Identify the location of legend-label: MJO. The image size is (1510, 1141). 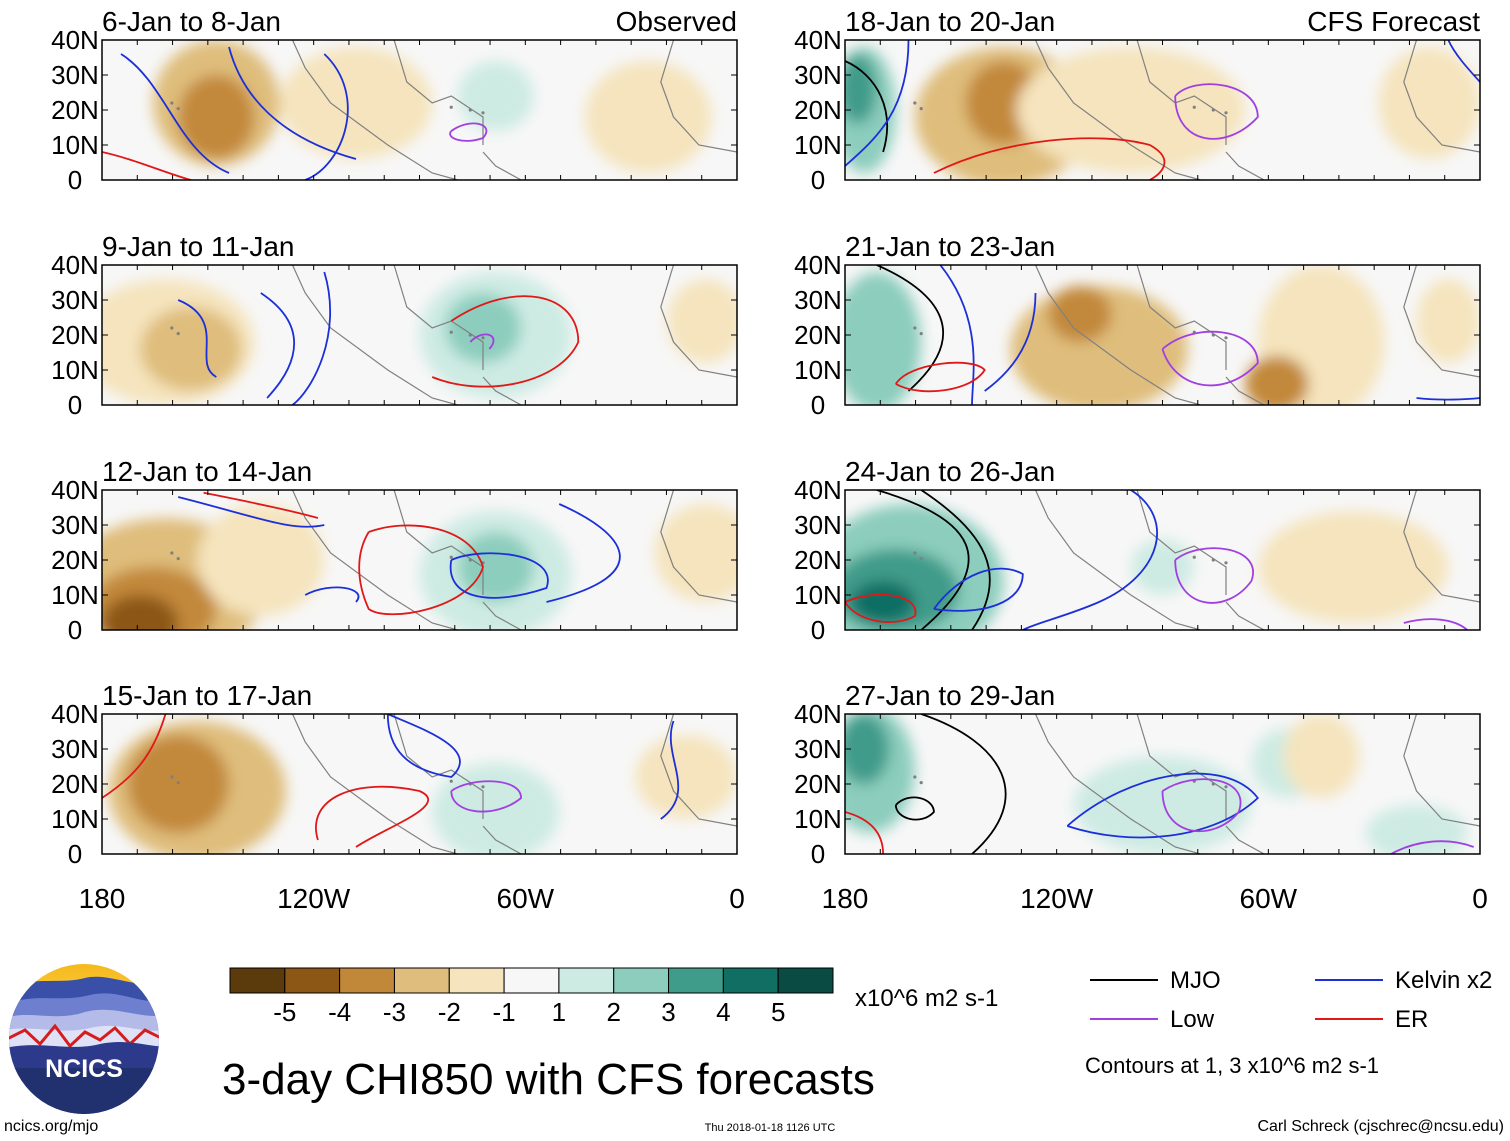
(1195, 980).